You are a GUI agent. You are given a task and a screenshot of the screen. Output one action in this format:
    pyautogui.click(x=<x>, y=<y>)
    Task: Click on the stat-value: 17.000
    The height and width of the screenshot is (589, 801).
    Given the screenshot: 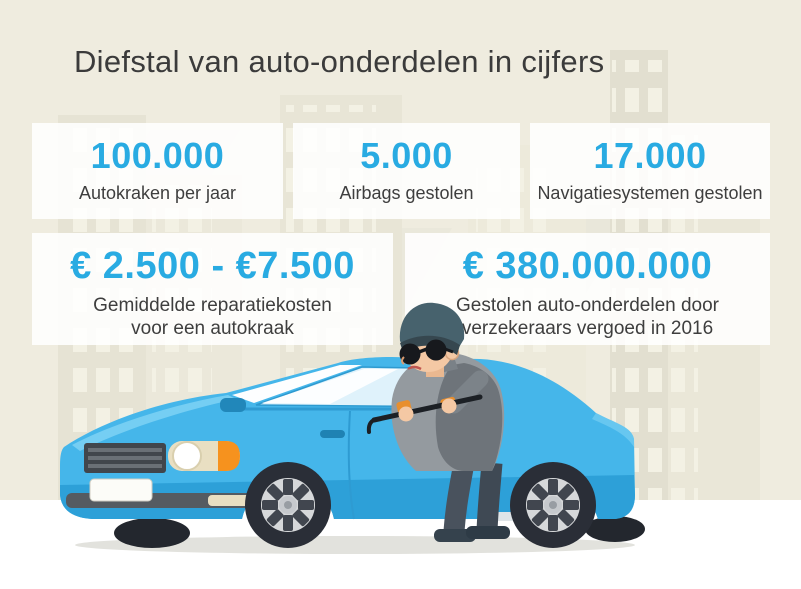 What is the action you would take?
    pyautogui.click(x=650, y=155)
    